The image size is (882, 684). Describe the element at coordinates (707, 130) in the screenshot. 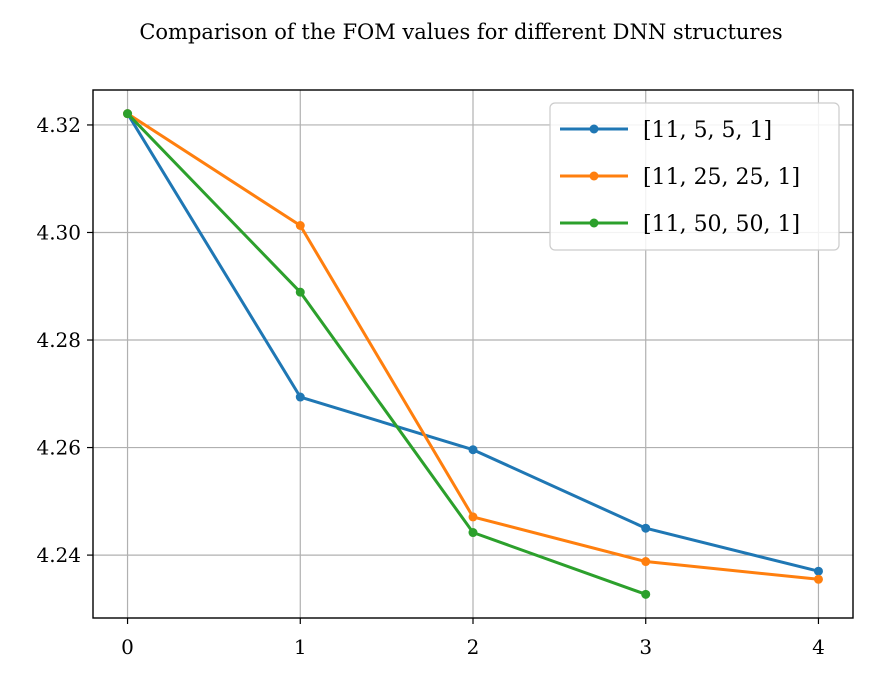

I see `legend-label: [11, 5, 5, 1]` at that location.